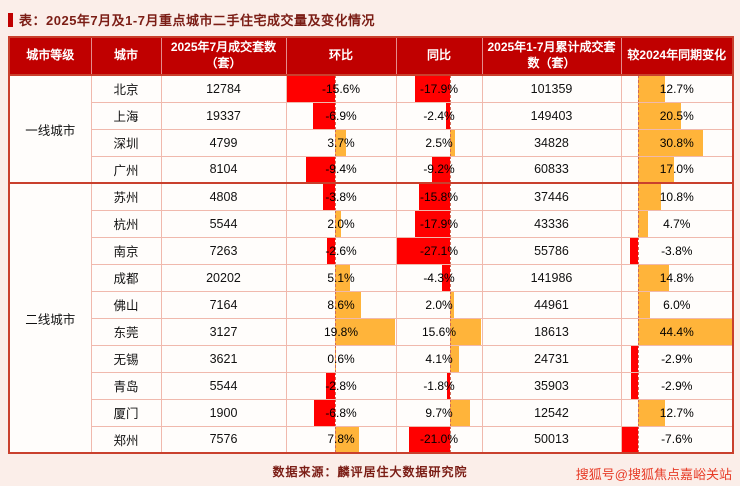 The image size is (740, 486). Describe the element at coordinates (551, 304) in the screenshot. I see `cumulative-volume-cell: 44961` at that location.